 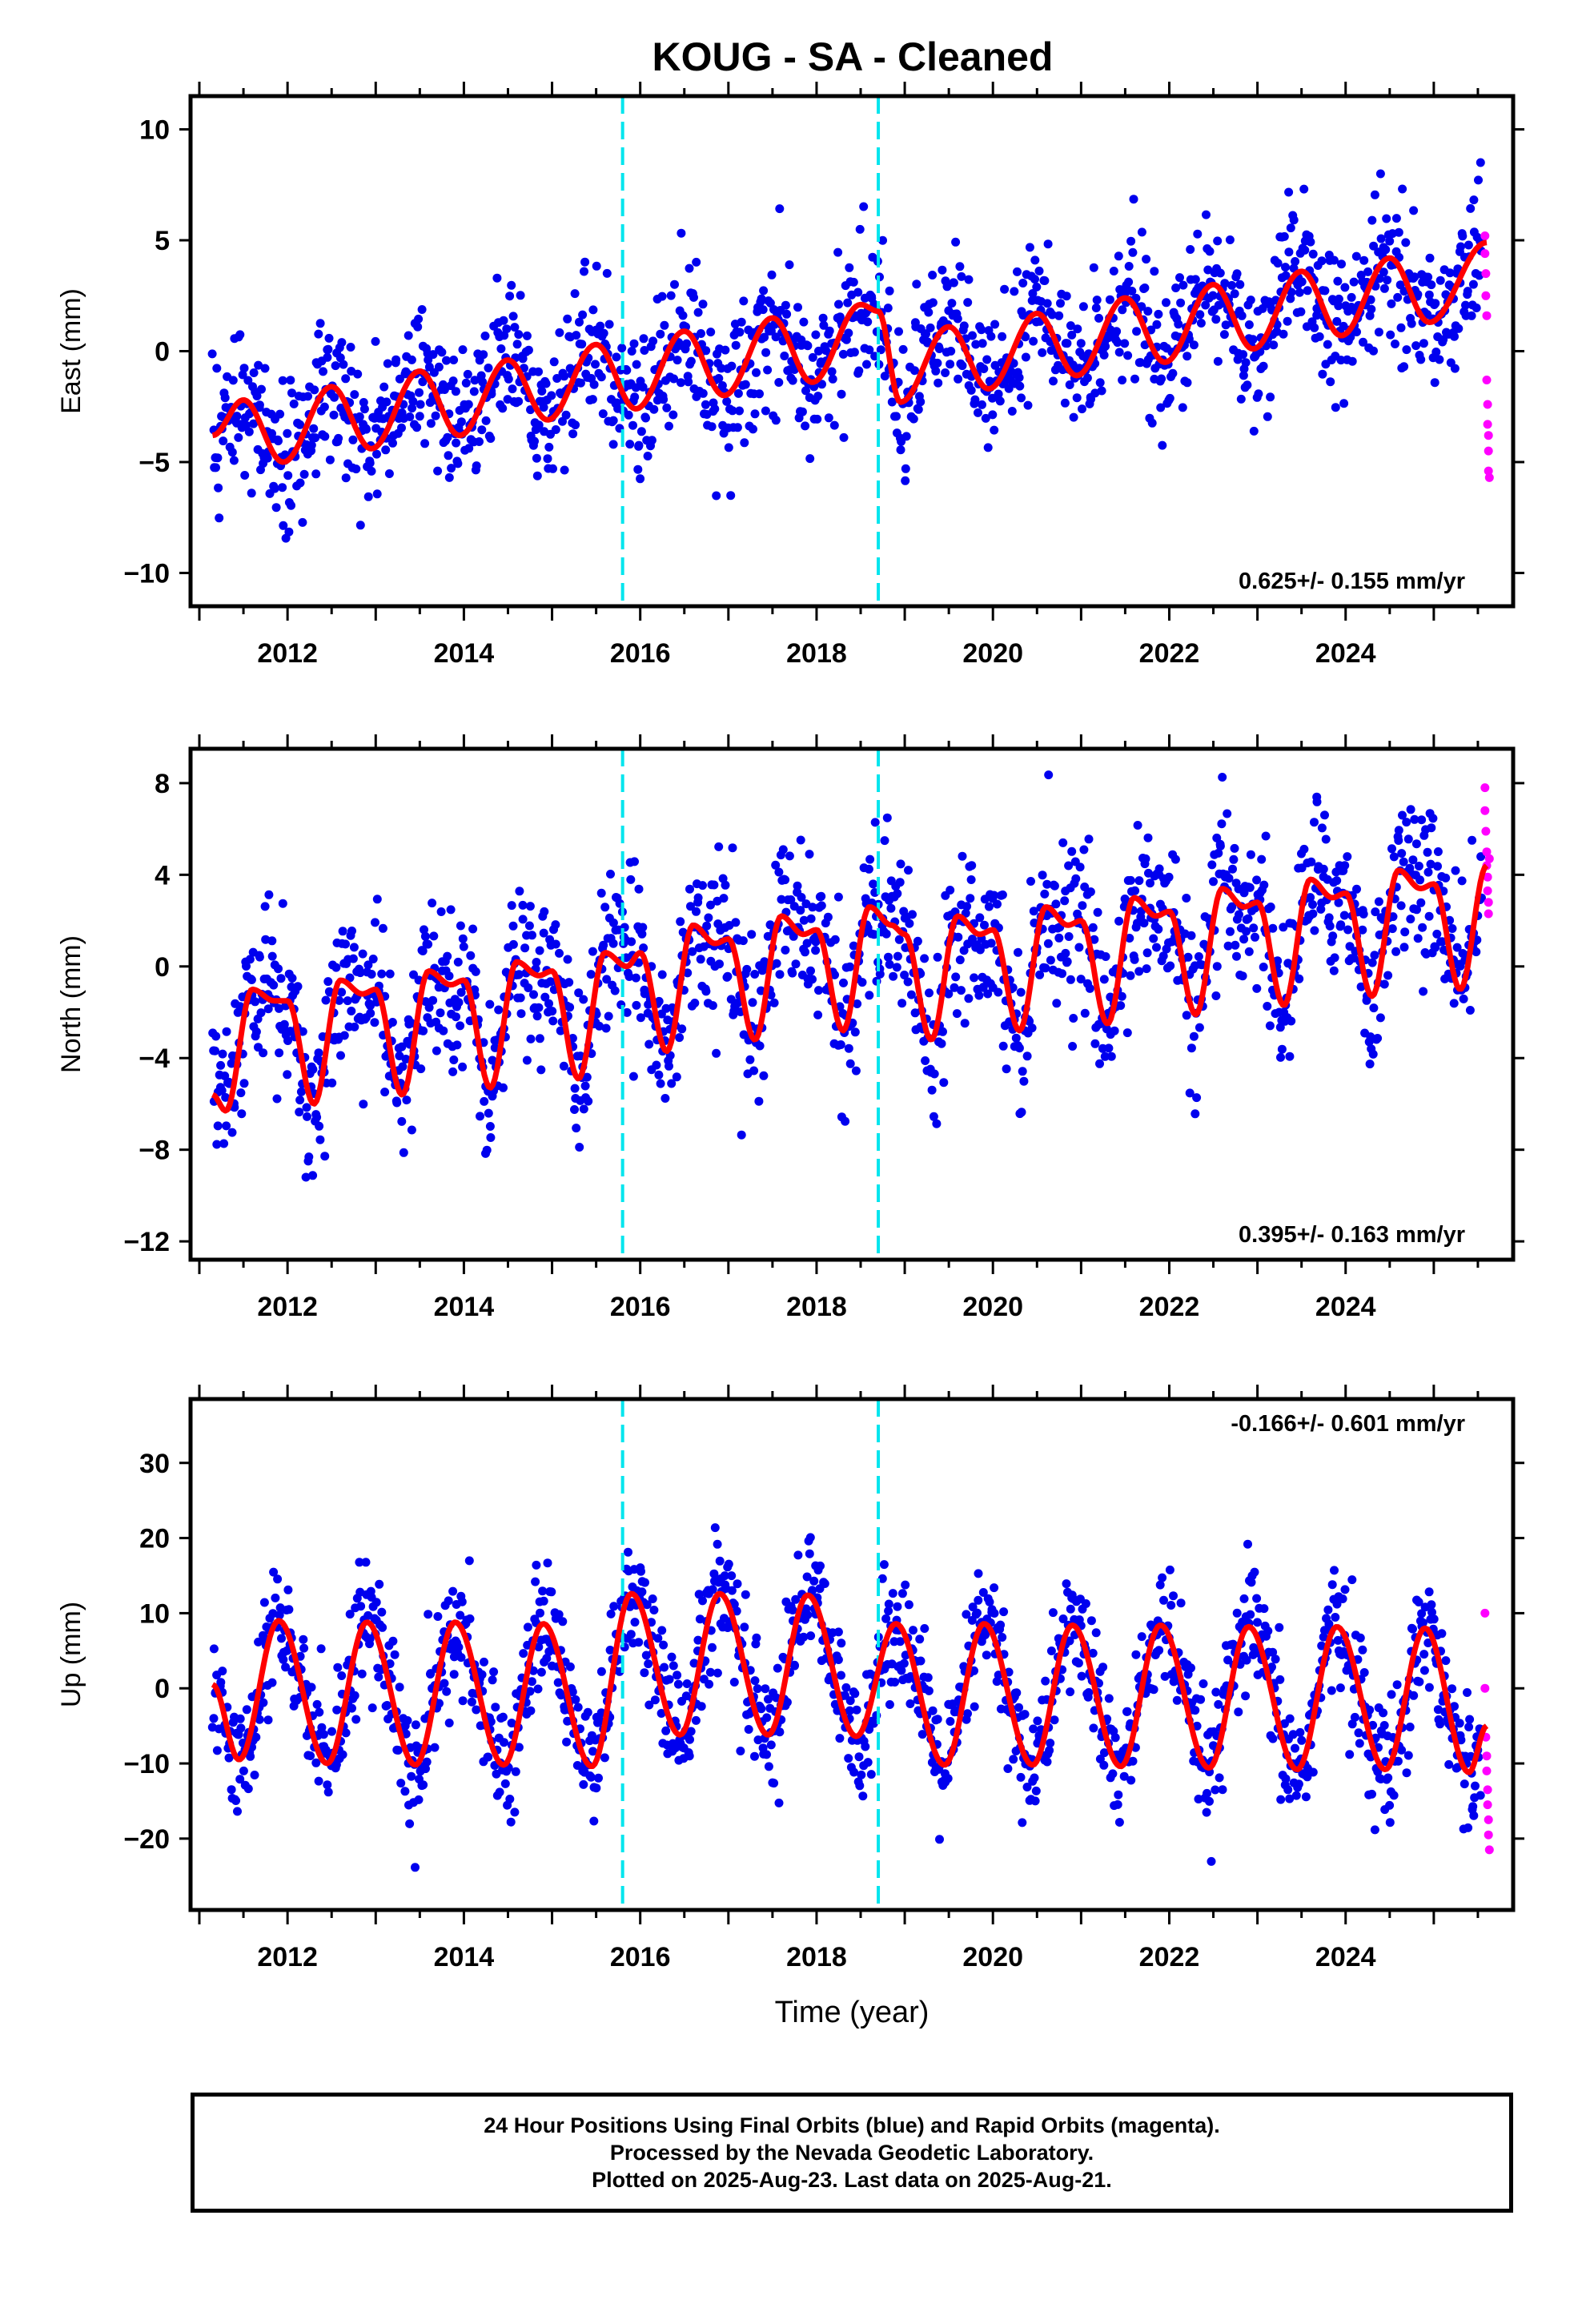 I want to click on rapid-orbit-point, so click(x=1488, y=877).